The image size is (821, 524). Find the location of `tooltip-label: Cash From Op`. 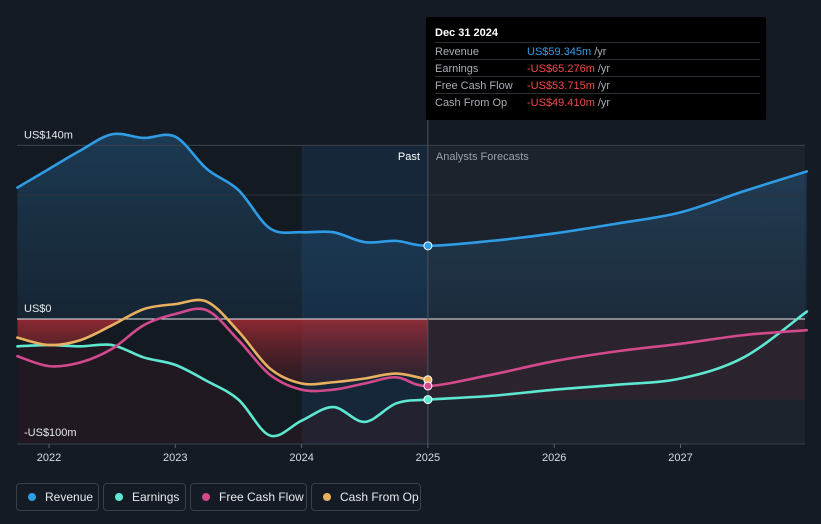

tooltip-label: Cash From Op is located at coordinates (471, 103).